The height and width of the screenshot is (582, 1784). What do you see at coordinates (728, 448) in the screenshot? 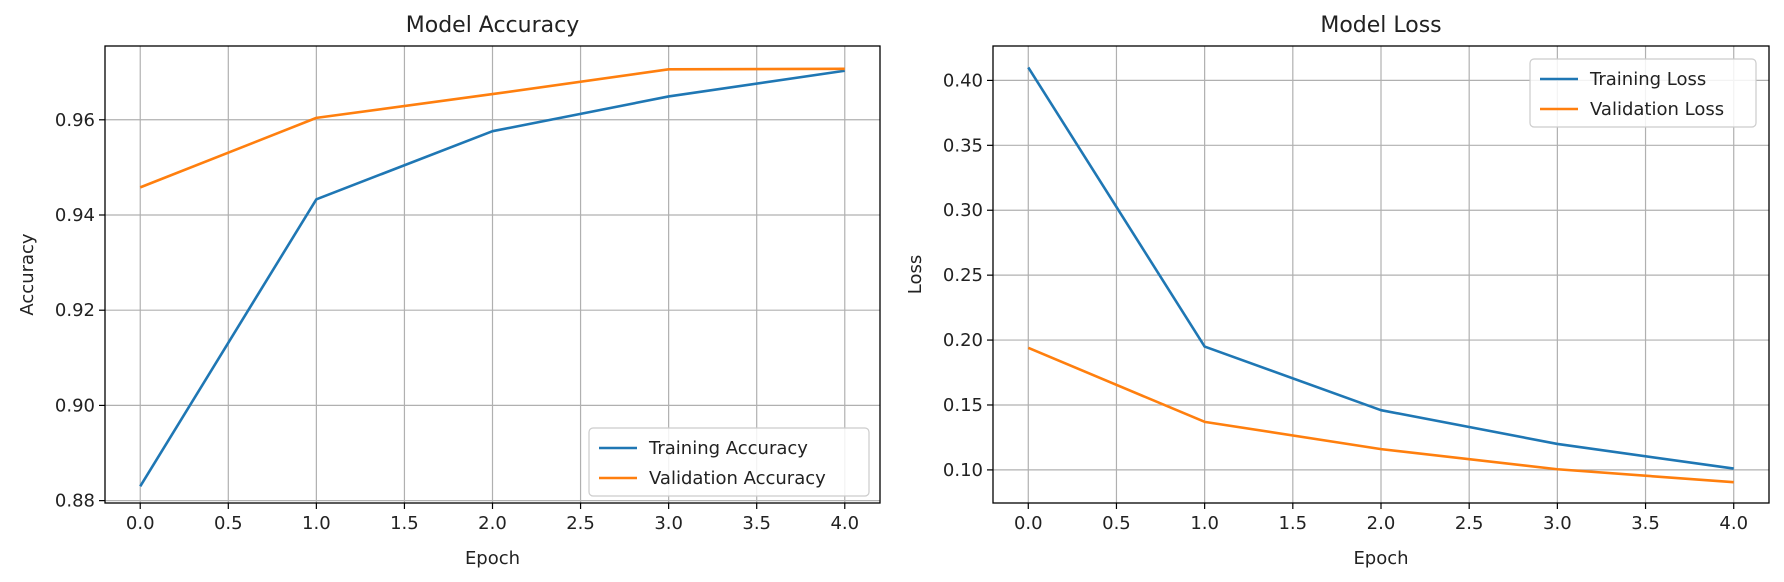
I see `legend-label-0: Training Accuracy` at bounding box center [728, 448].